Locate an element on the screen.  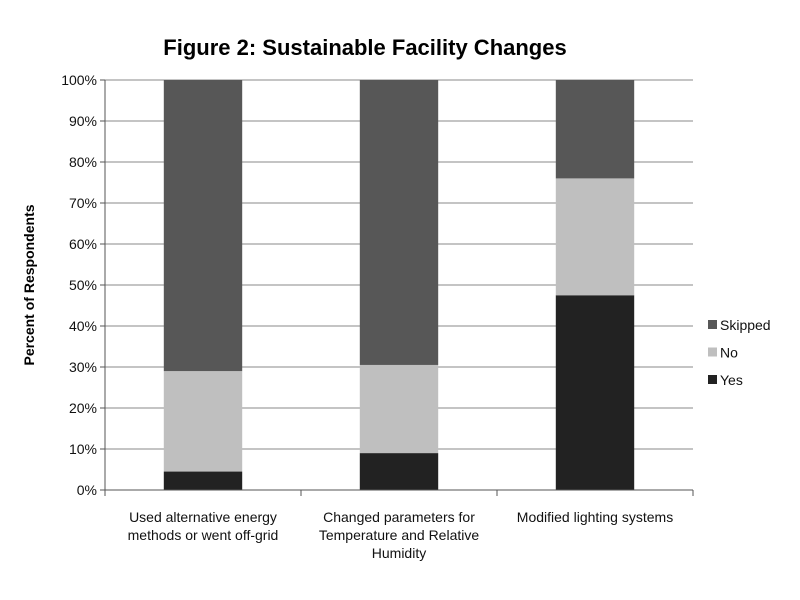
y-tick-labels: 0% 10% 20% 30% 40% 50% 60% 70% 80% 90% 100% is located at coordinates (79, 285).